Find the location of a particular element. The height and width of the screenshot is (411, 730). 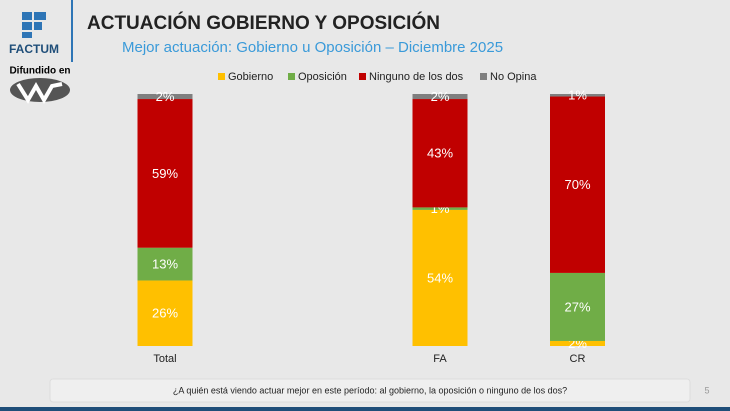

value-label: 59% is located at coordinates (165, 173).